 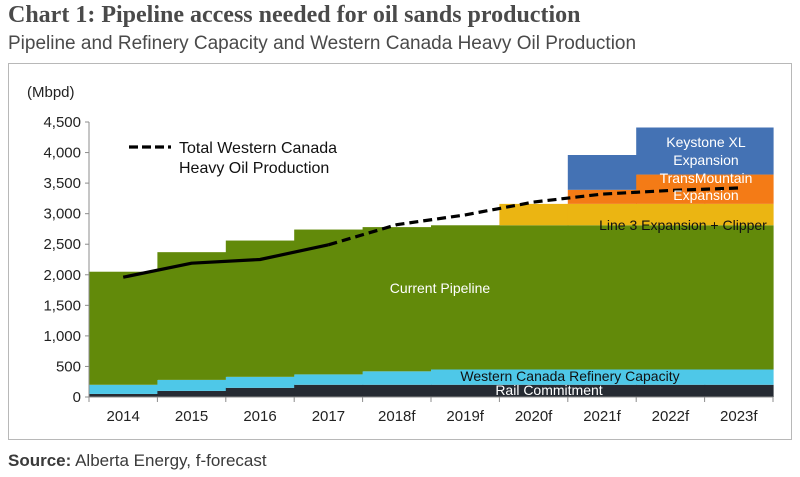 What do you see at coordinates (739, 390) in the screenshot?
I see `bar-rail-2023f` at bounding box center [739, 390].